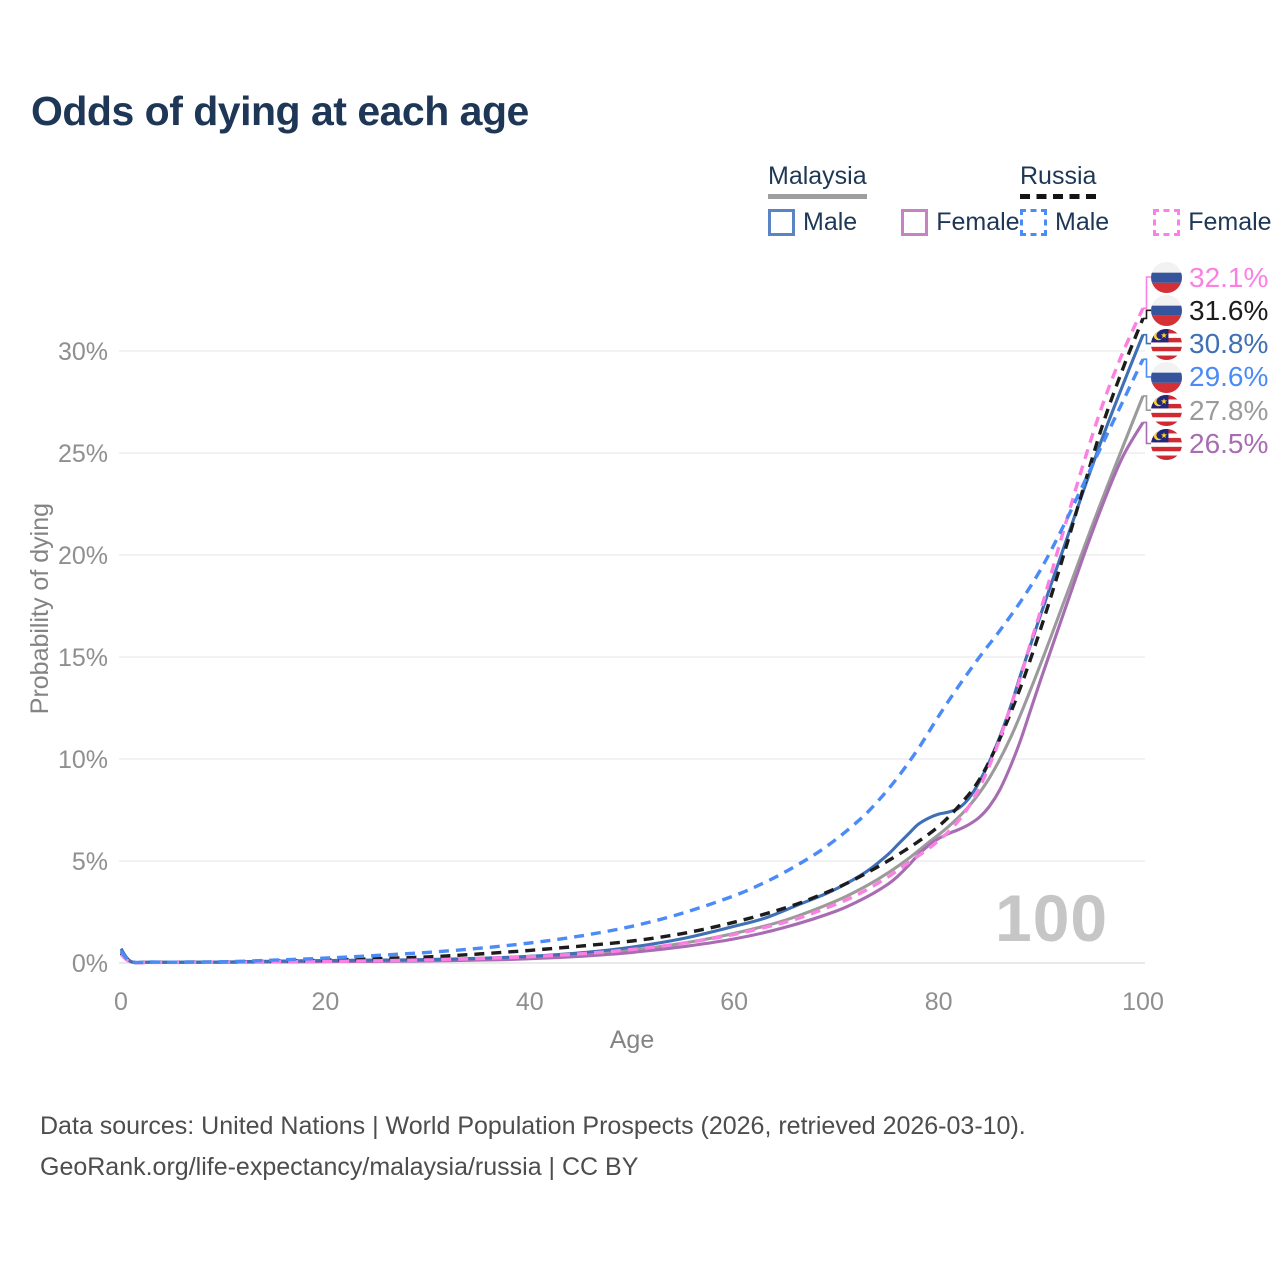  I want to click on x-tick-label: 80, so click(939, 1002).